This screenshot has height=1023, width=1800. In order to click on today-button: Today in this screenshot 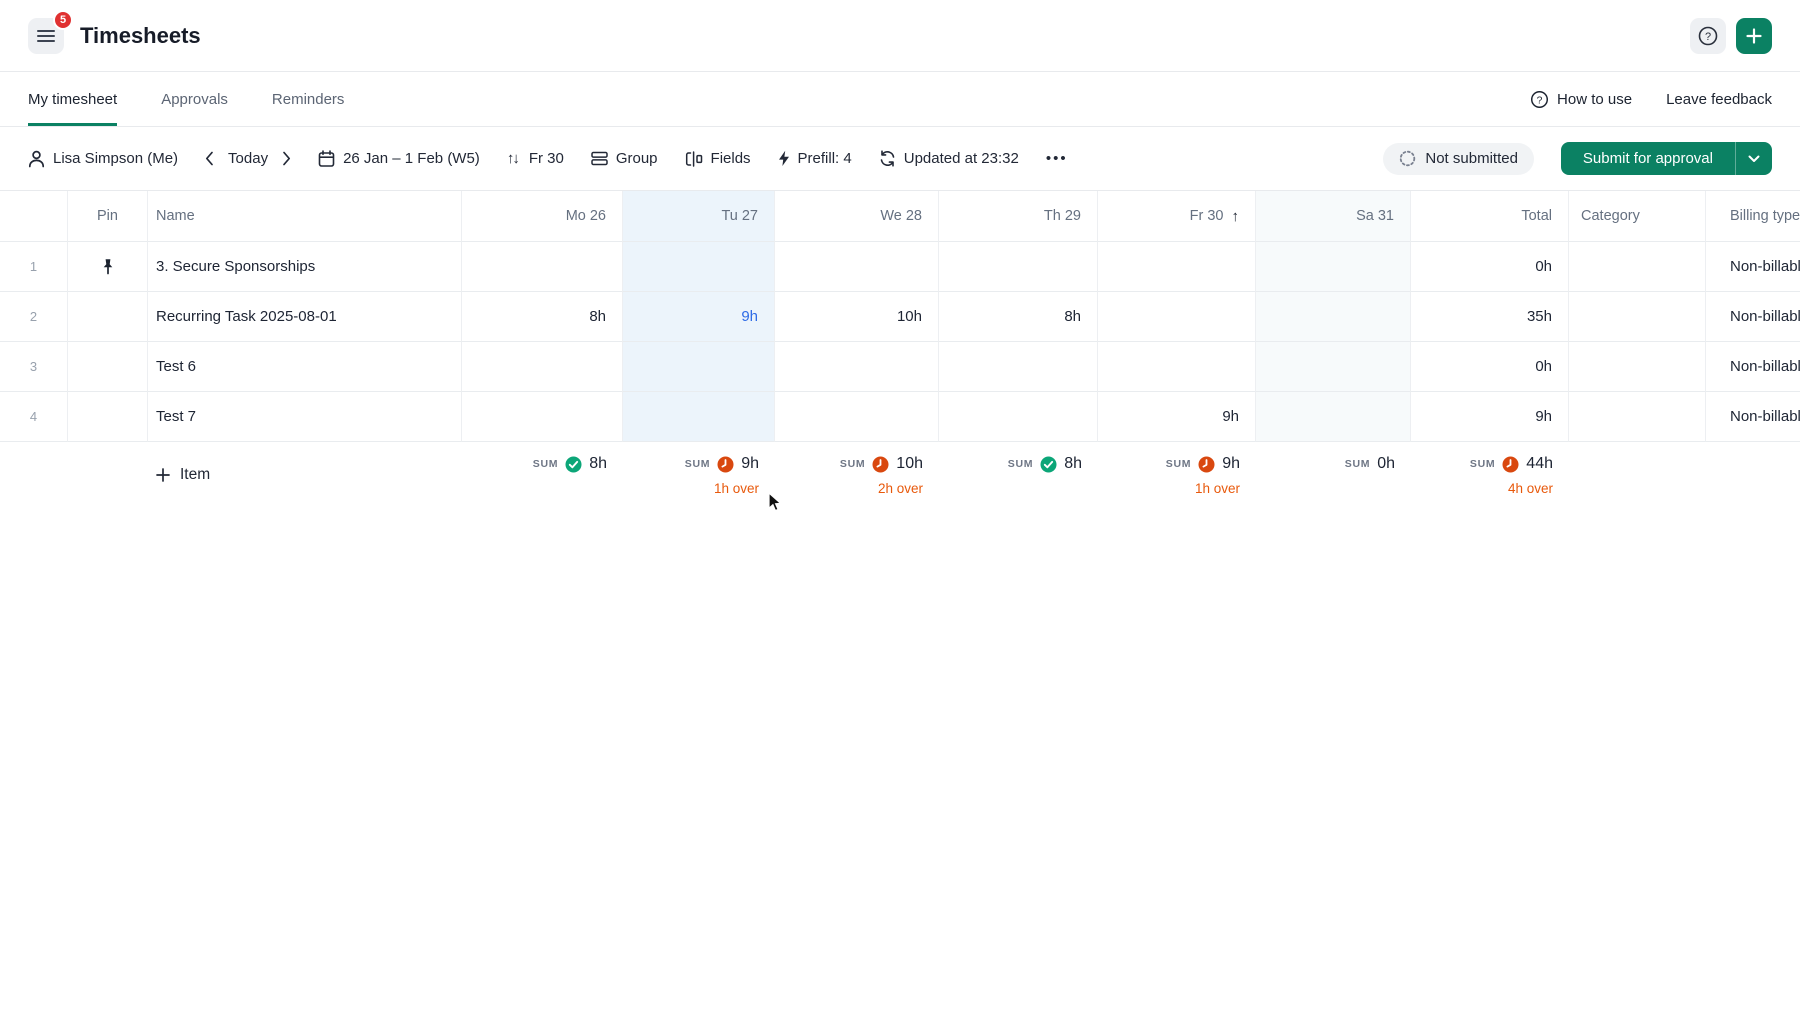, I will do `click(248, 158)`.